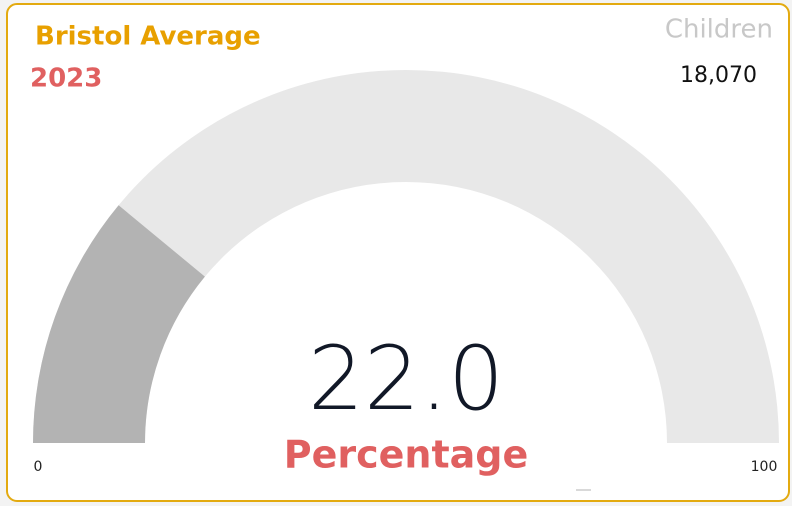 The height and width of the screenshot is (506, 792). What do you see at coordinates (148, 37) in the screenshot?
I see `card-title: Bristol Average` at bounding box center [148, 37].